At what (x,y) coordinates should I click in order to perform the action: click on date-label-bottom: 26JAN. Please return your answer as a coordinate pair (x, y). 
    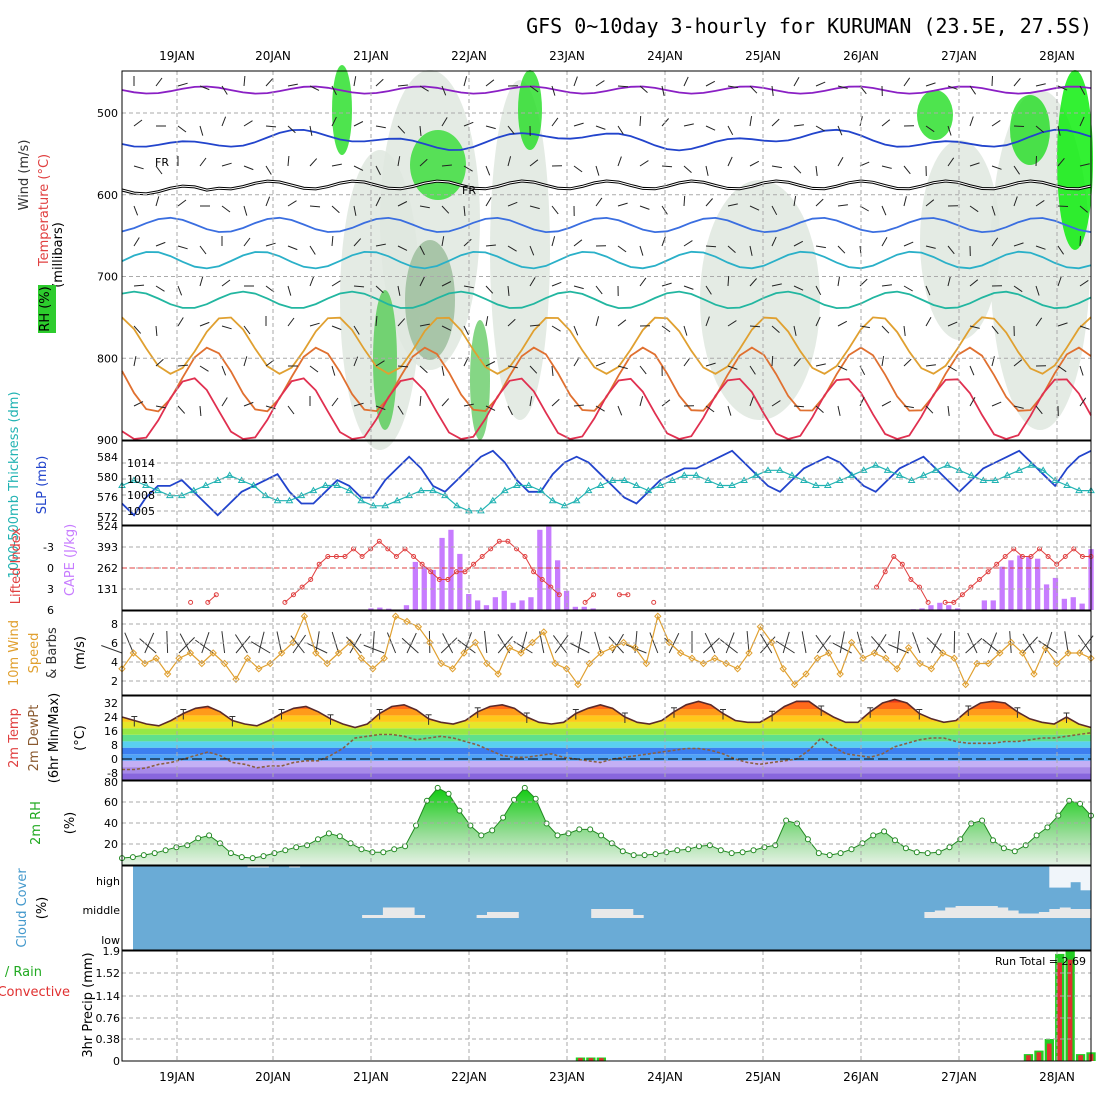
    Looking at the image, I should click on (861, 1077).